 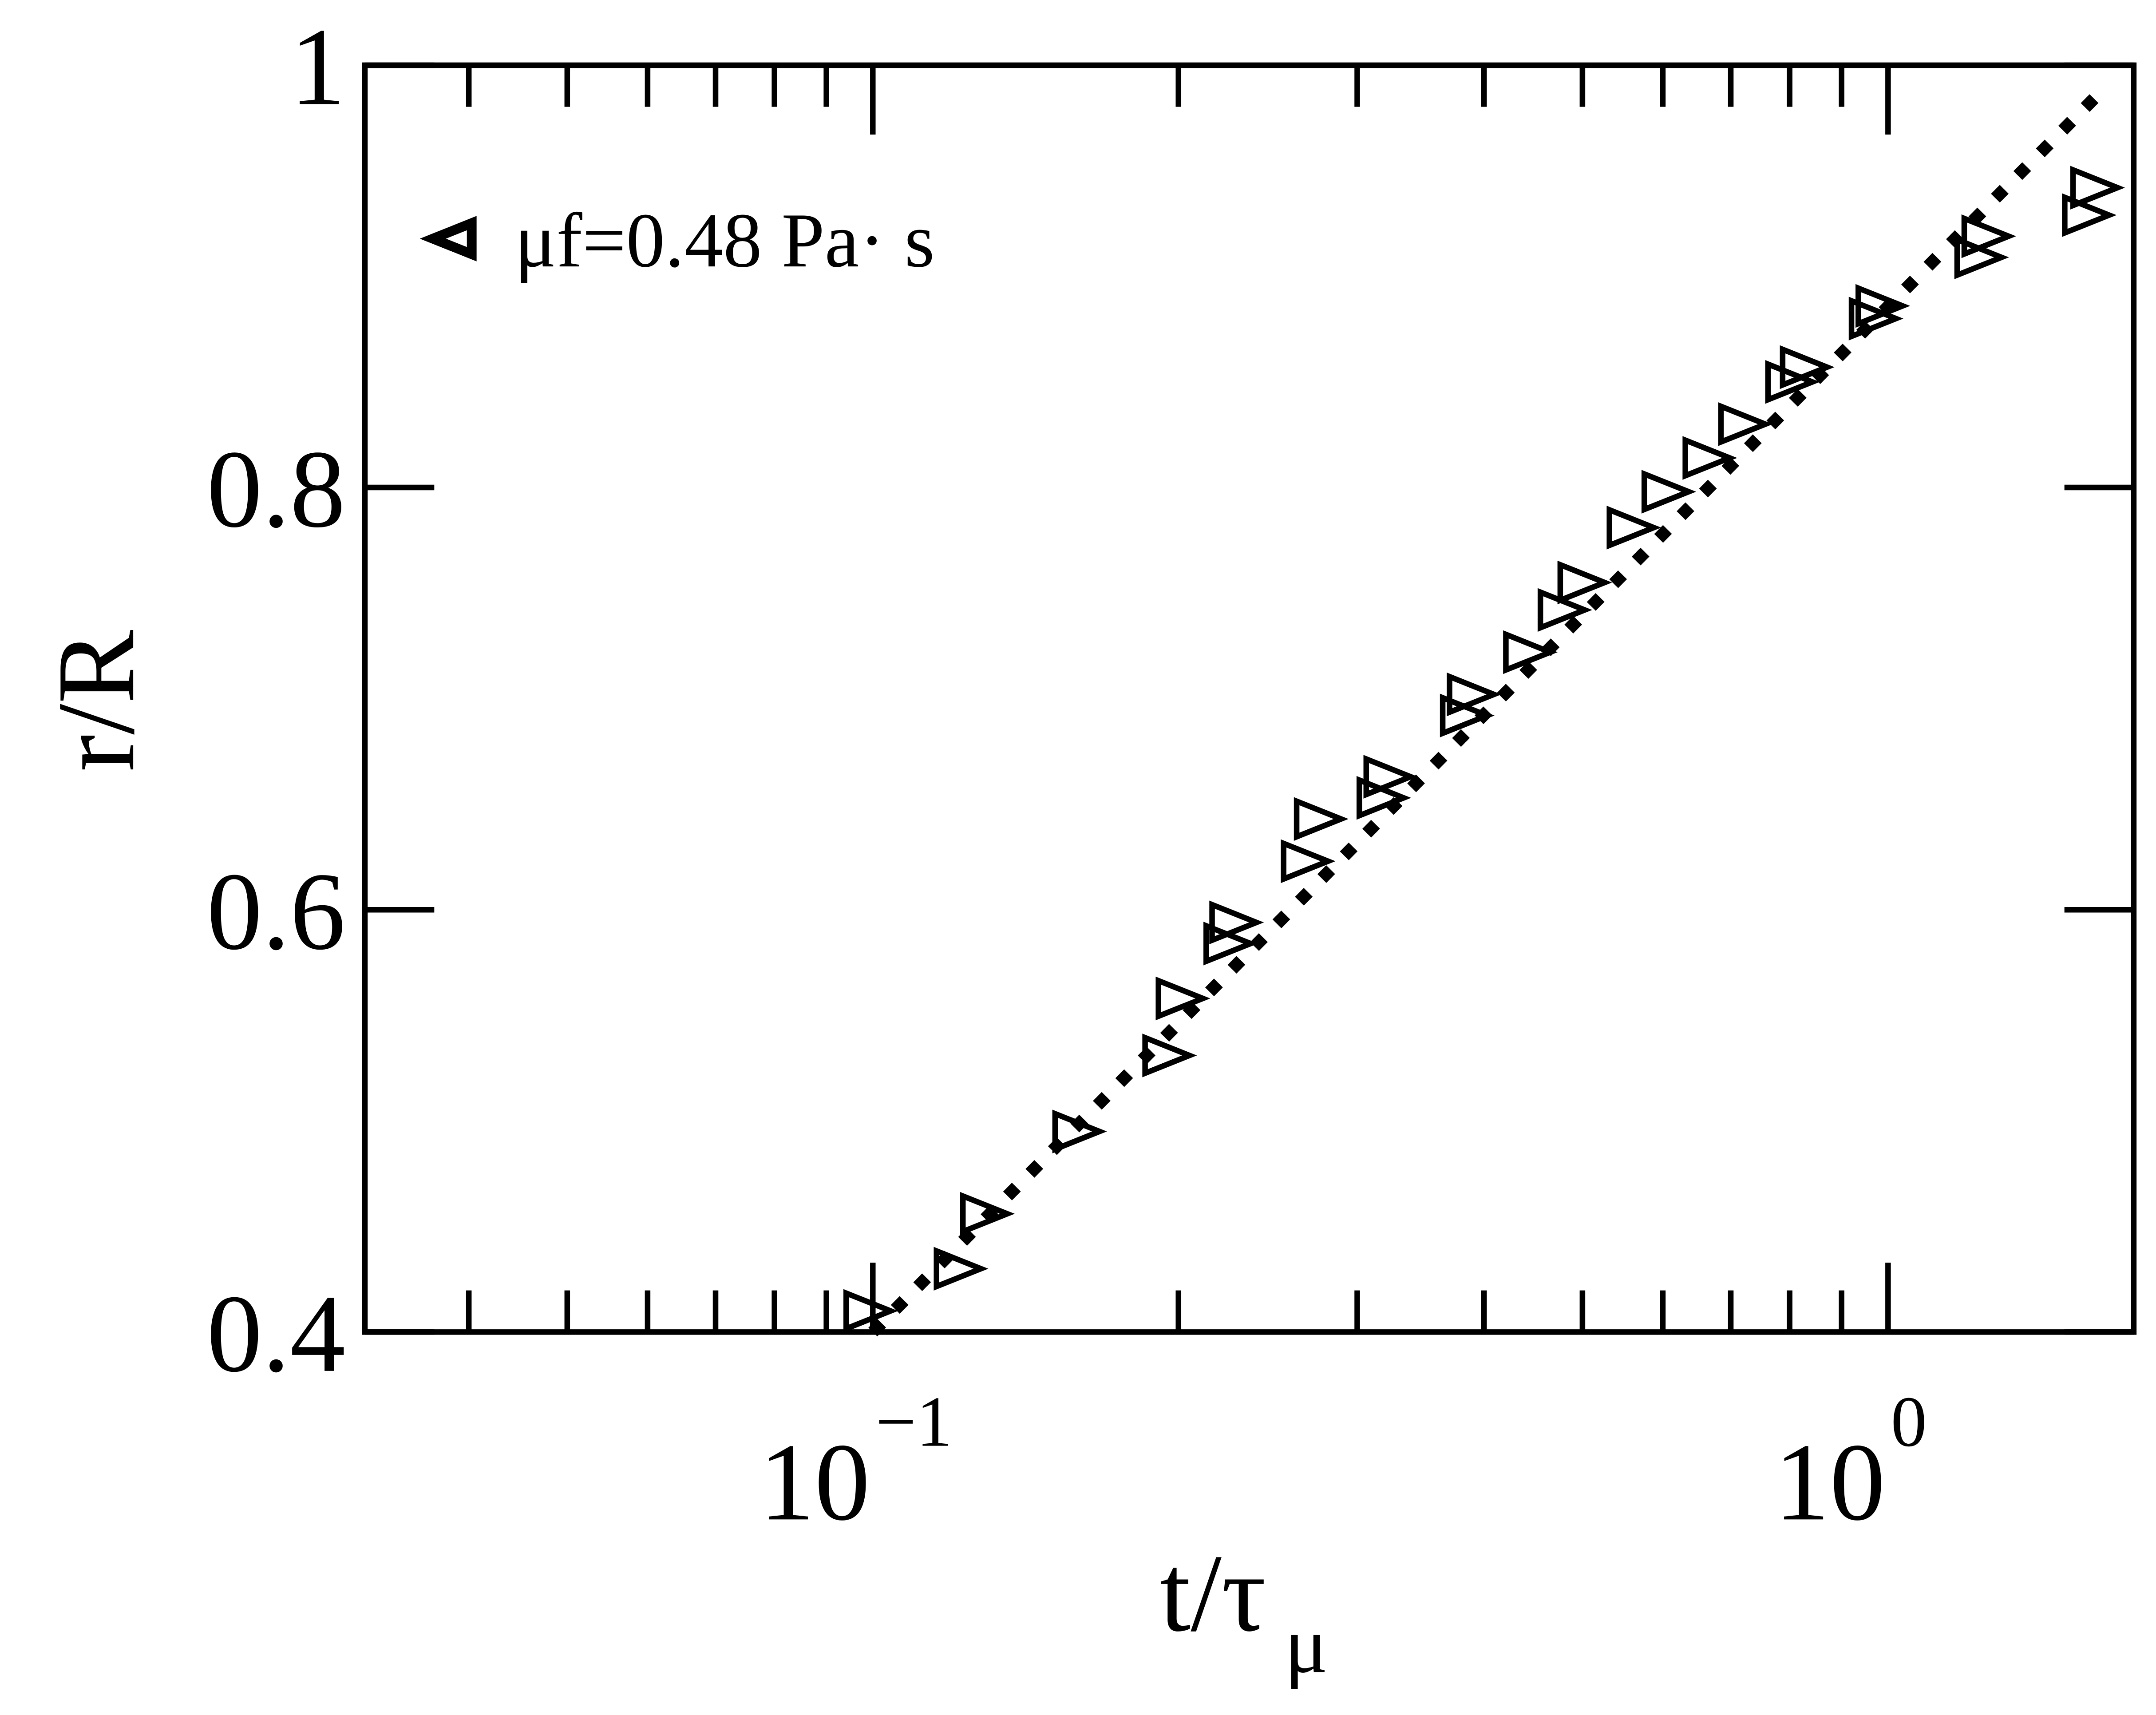 What do you see at coordinates (448, 238) in the screenshot?
I see `legend-marker` at bounding box center [448, 238].